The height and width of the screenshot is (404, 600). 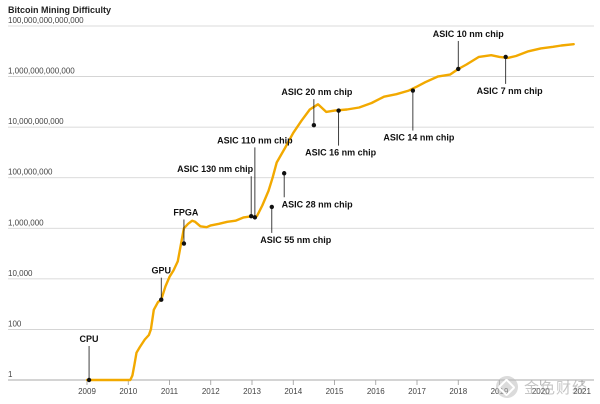 What do you see at coordinates (41, 71) in the screenshot?
I see `y-tick-label: 1,000,000,000,000` at bounding box center [41, 71].